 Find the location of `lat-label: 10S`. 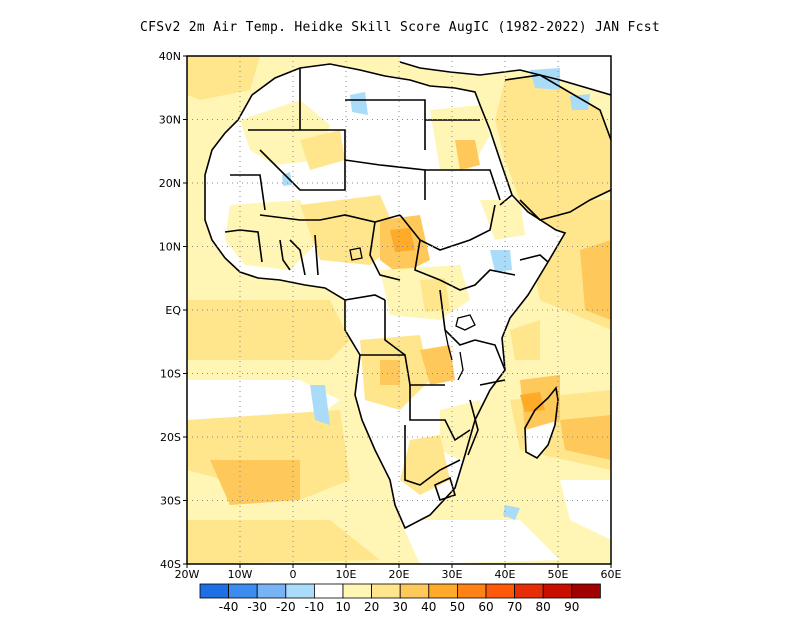

lat-label: 10S is located at coordinates (170, 374).